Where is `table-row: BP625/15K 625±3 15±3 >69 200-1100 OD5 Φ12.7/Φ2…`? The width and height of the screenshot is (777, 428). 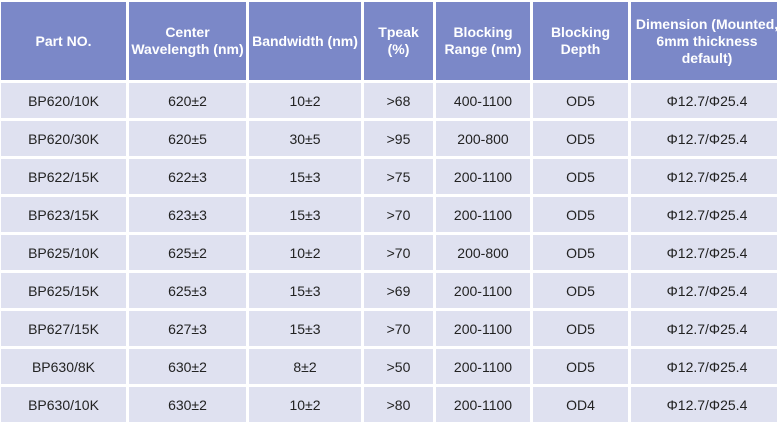
table-row: BP625/15K 625±3 15±3 >69 200-1100 OD5 Φ12.7/Φ2… is located at coordinates (389, 290).